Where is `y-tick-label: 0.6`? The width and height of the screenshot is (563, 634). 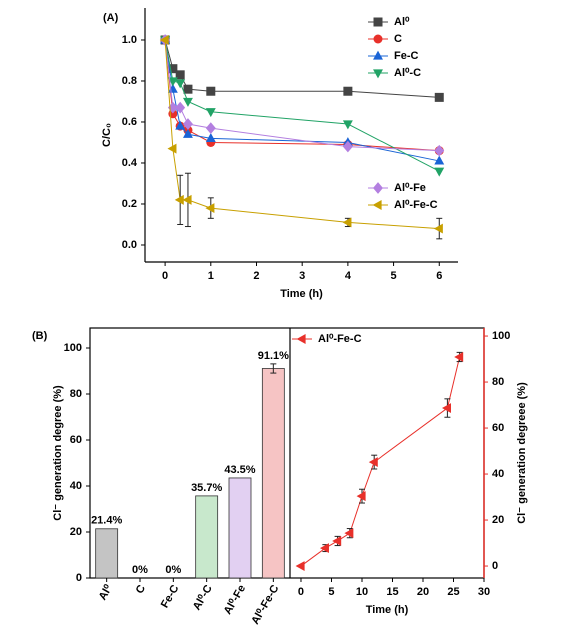
y-tick-label: 0.6 is located at coordinates (129, 122).